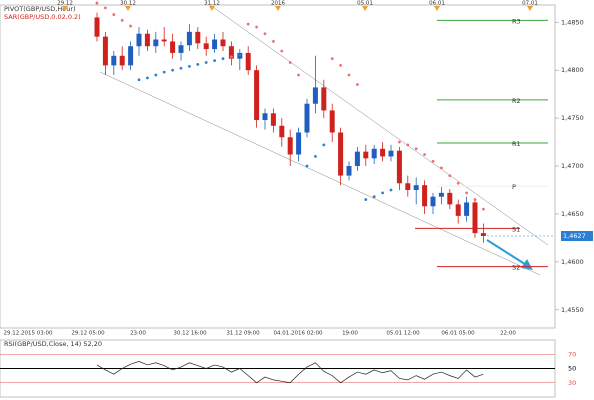 Image resolution: width=594 pixels, height=400 pixels. Describe the element at coordinates (572, 214) in the screenshot. I see `y-tick-label: 1,4650` at that location.